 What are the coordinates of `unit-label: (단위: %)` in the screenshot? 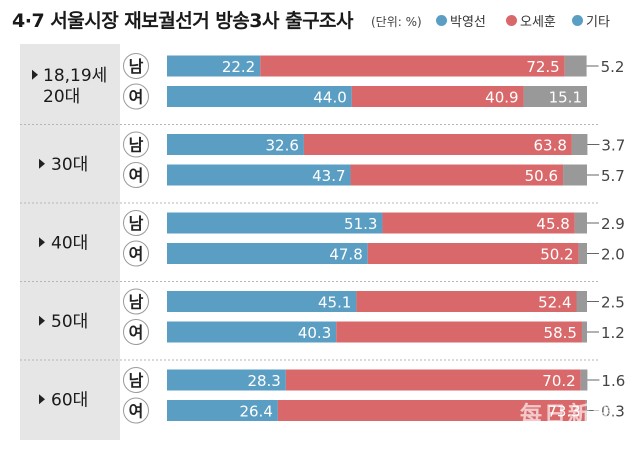 It's located at (396, 22).